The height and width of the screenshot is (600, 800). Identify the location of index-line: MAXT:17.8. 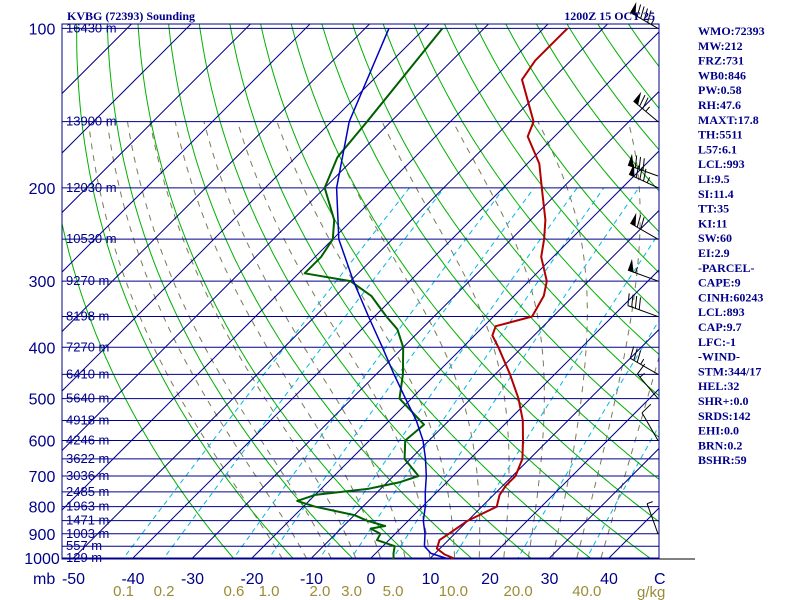
(728, 120).